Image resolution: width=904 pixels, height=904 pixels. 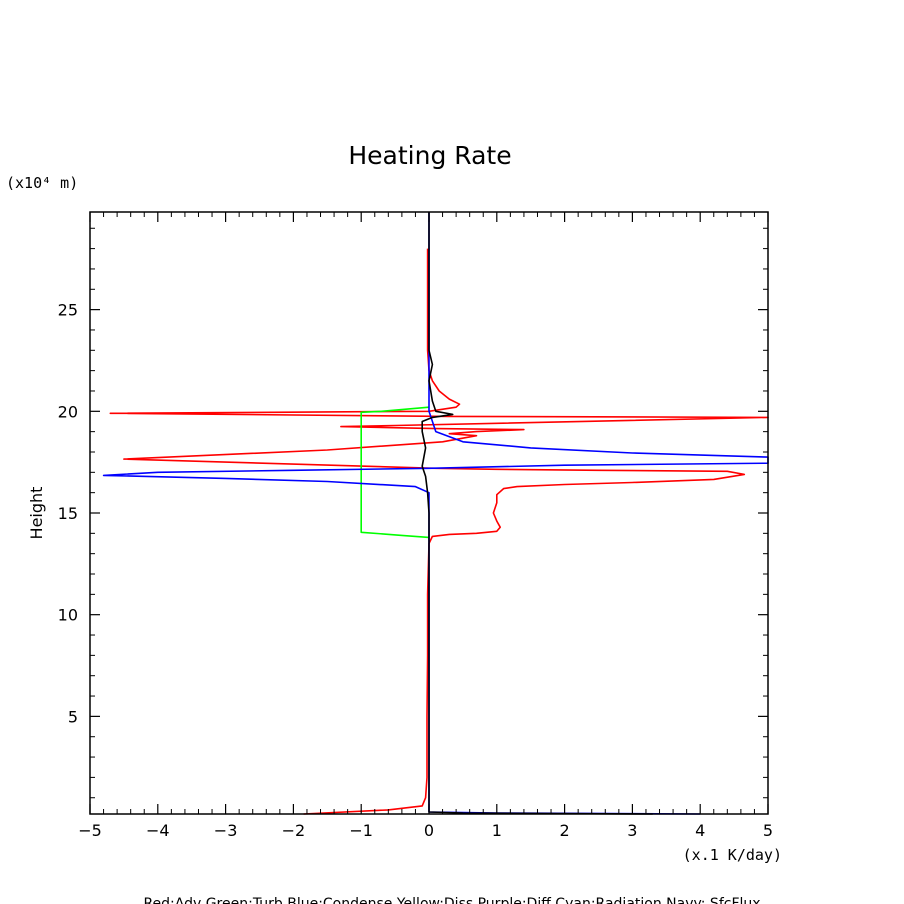 I want to click on y-tick-label: 25, so click(x=68, y=310).